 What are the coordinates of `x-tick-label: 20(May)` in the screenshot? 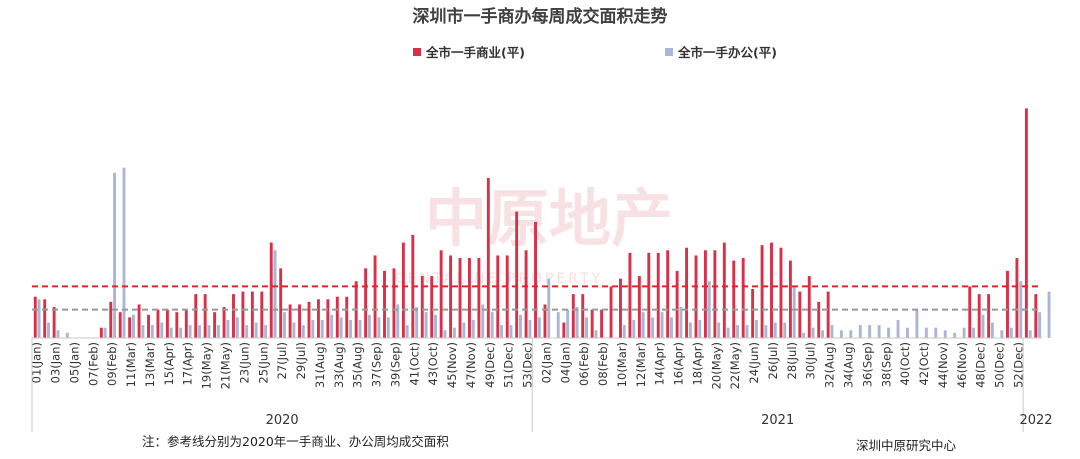 It's located at (716, 365).